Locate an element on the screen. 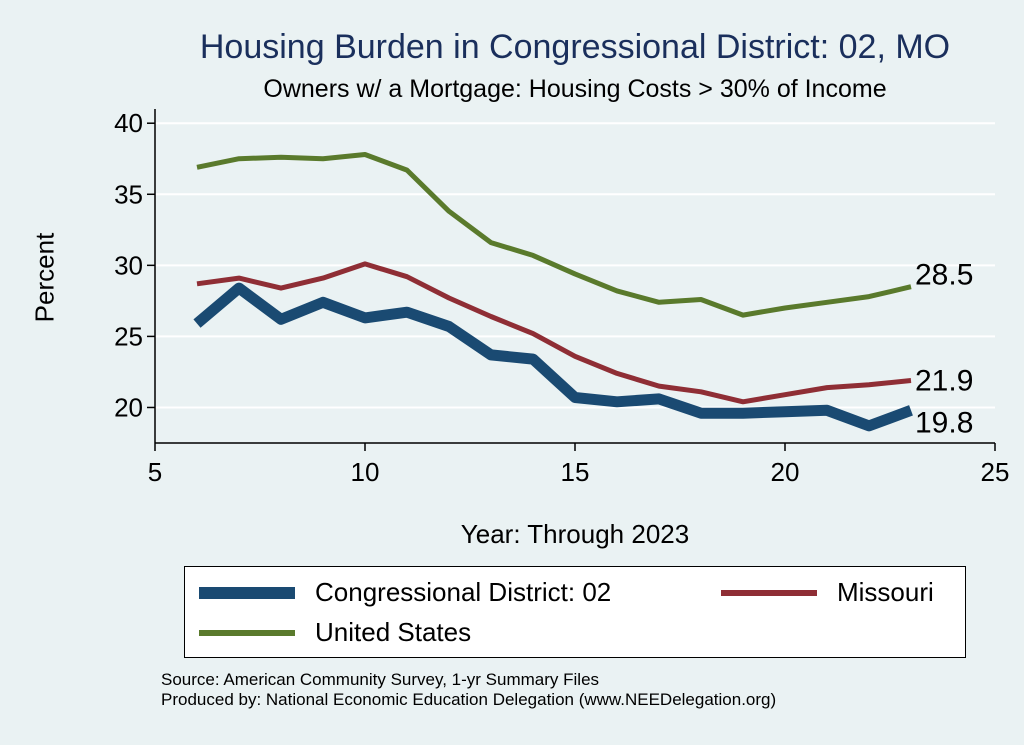 Image resolution: width=1024 pixels, height=745 pixels. legend-label-missouri: Missouri is located at coordinates (885, 592).